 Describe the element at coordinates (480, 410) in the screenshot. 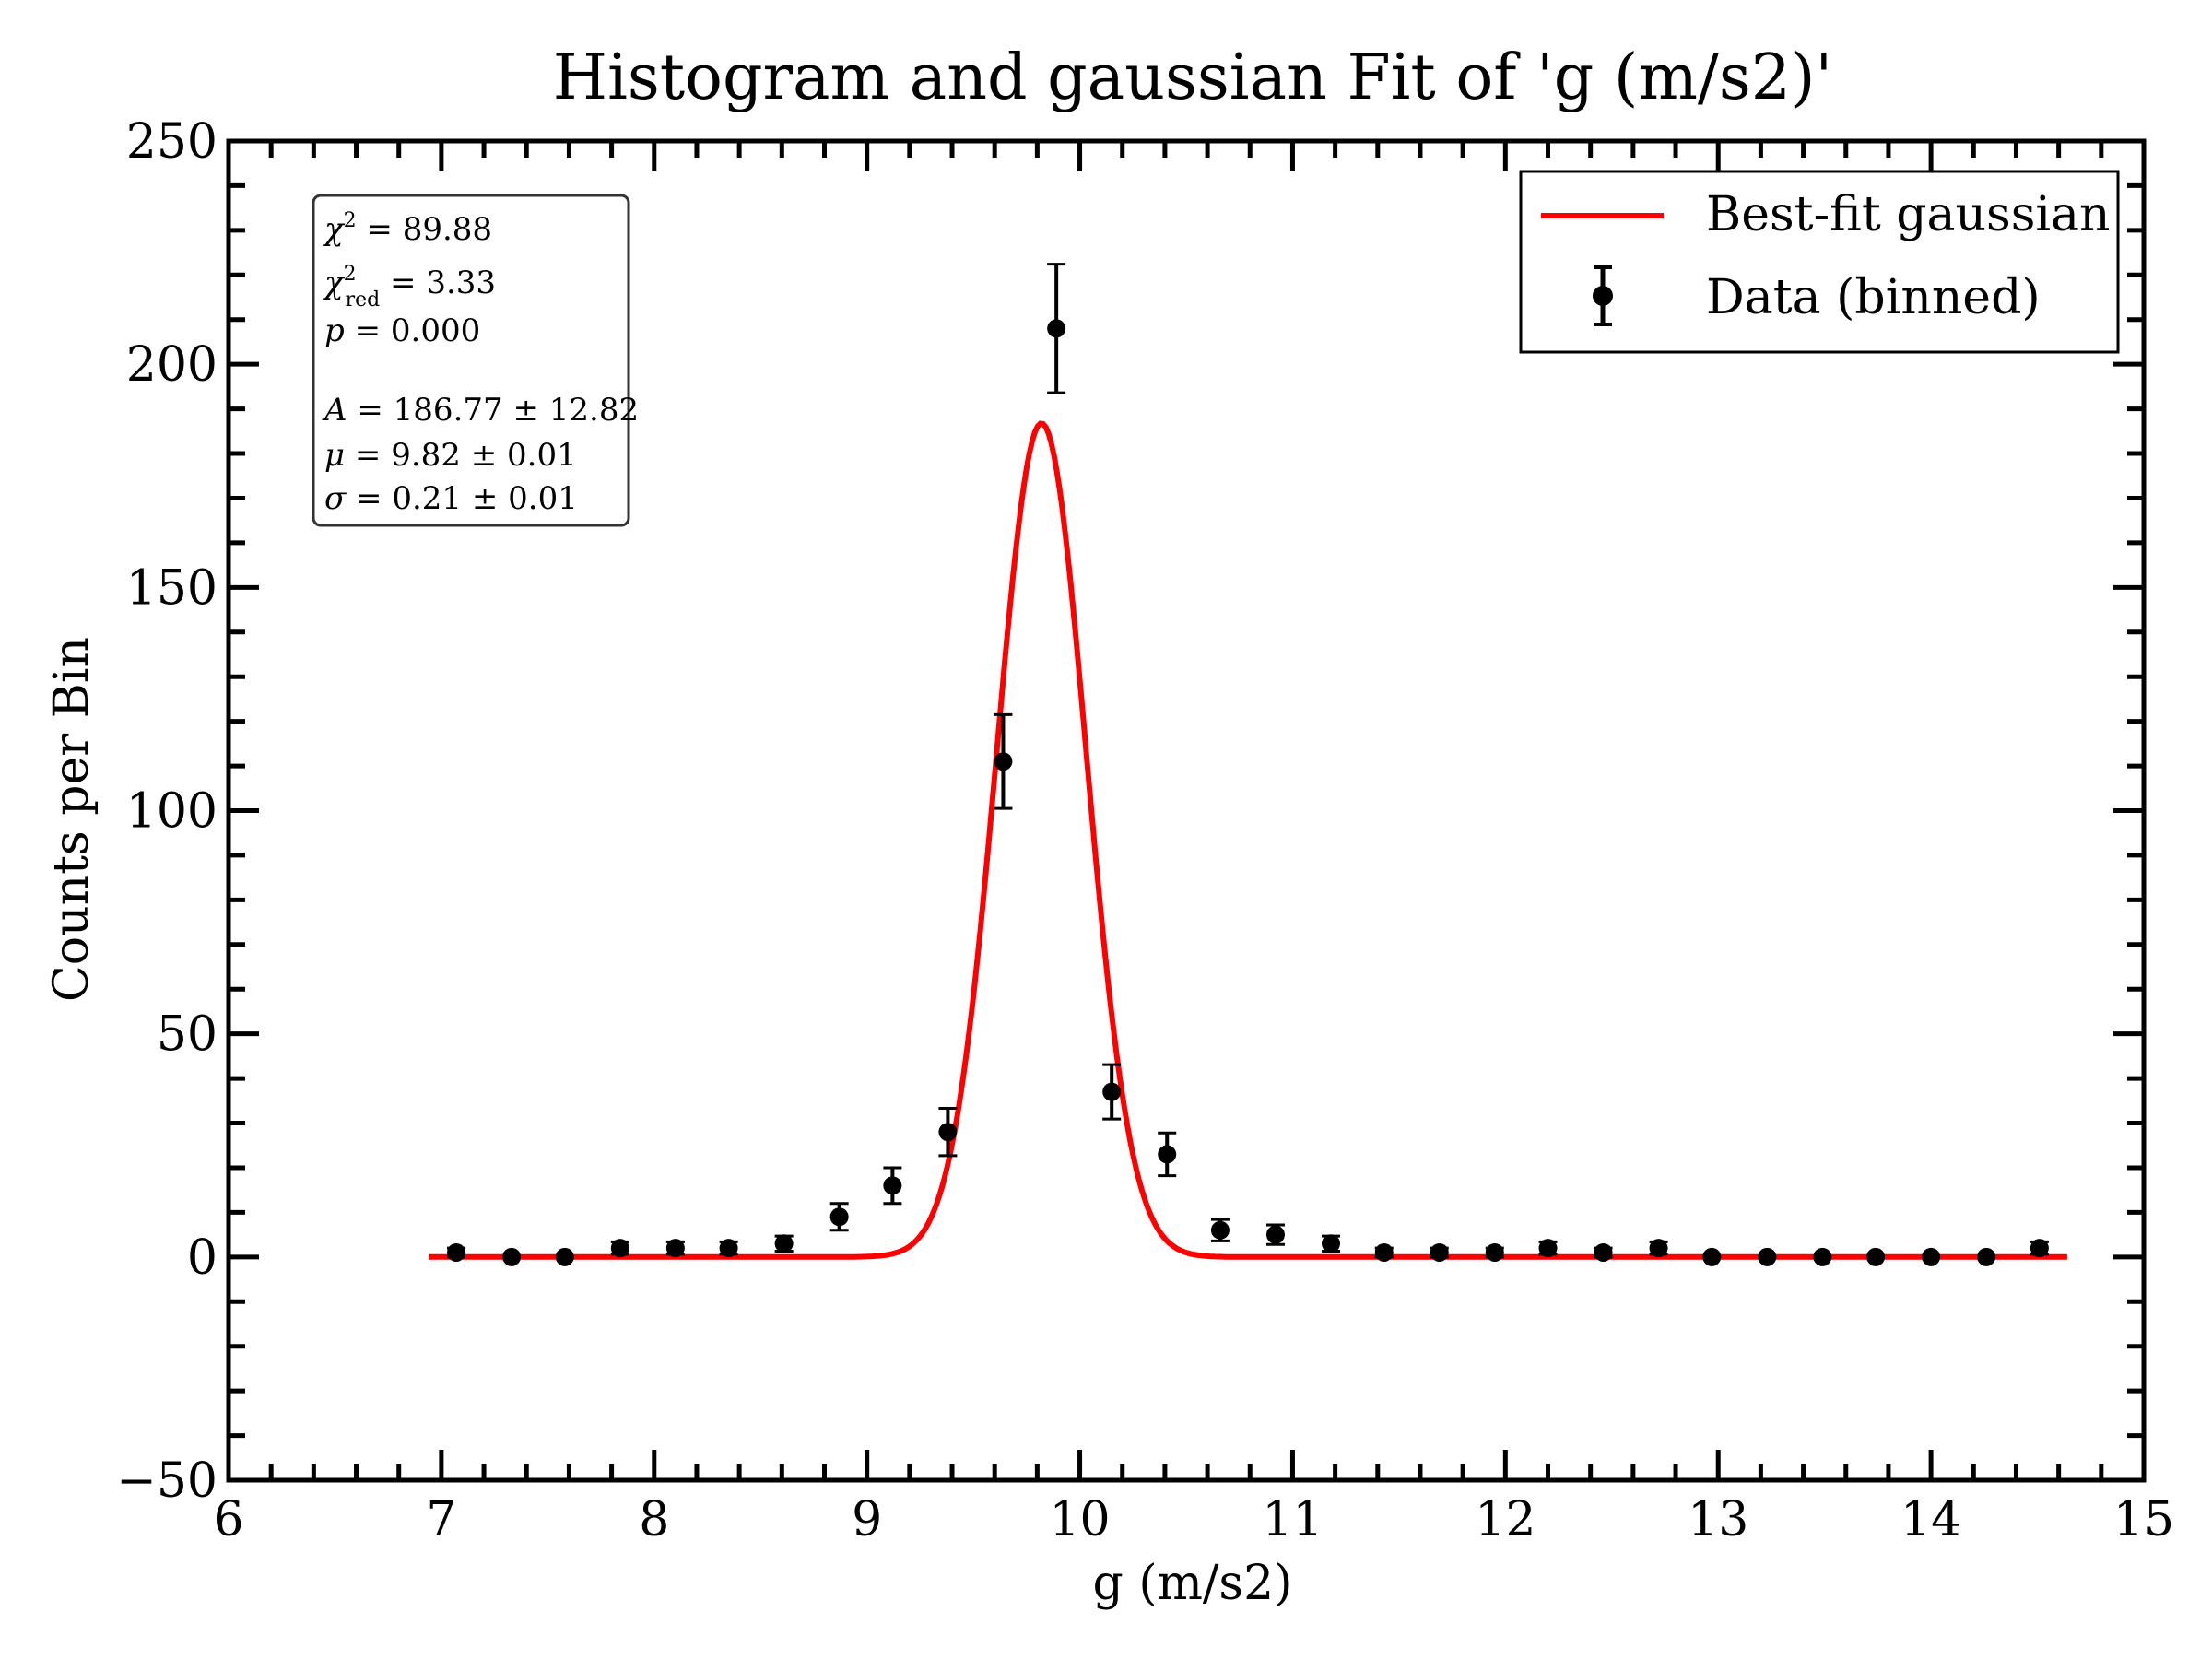

I see `stat-amplitude: A = 186.77 ± 12.82` at that location.